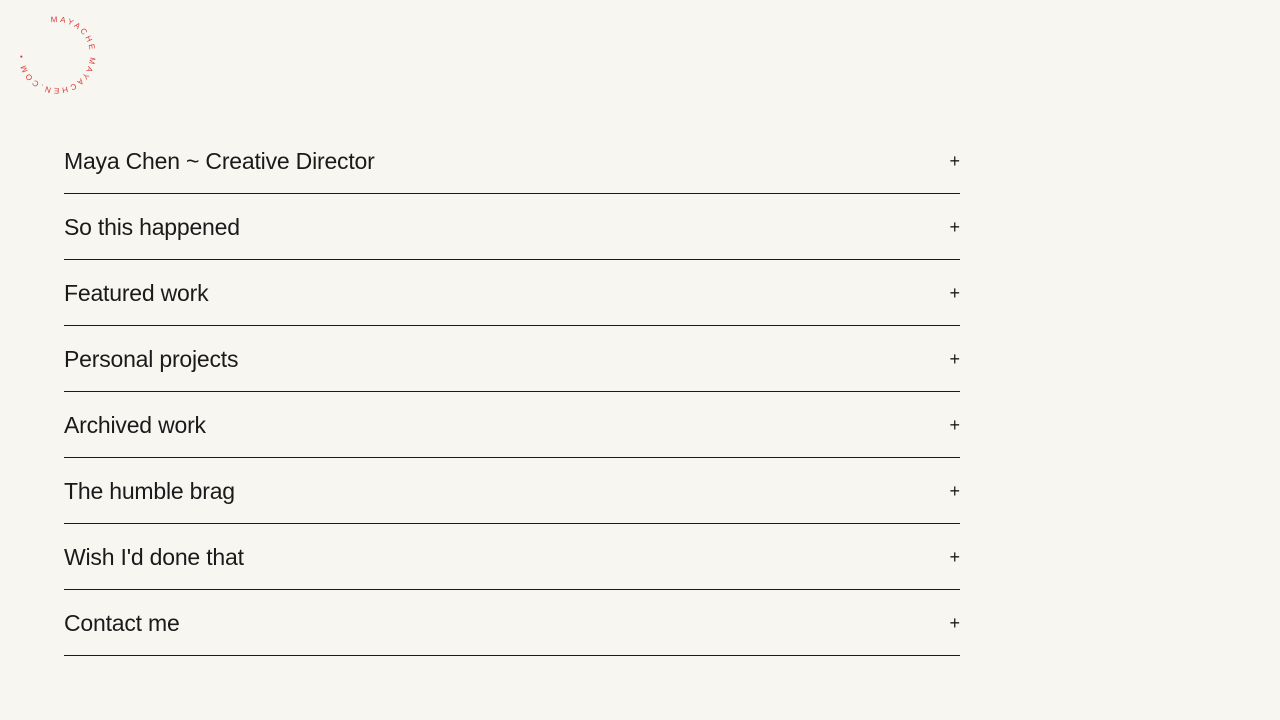  I want to click on accordion-item-label: The humble brag, so click(149, 491).